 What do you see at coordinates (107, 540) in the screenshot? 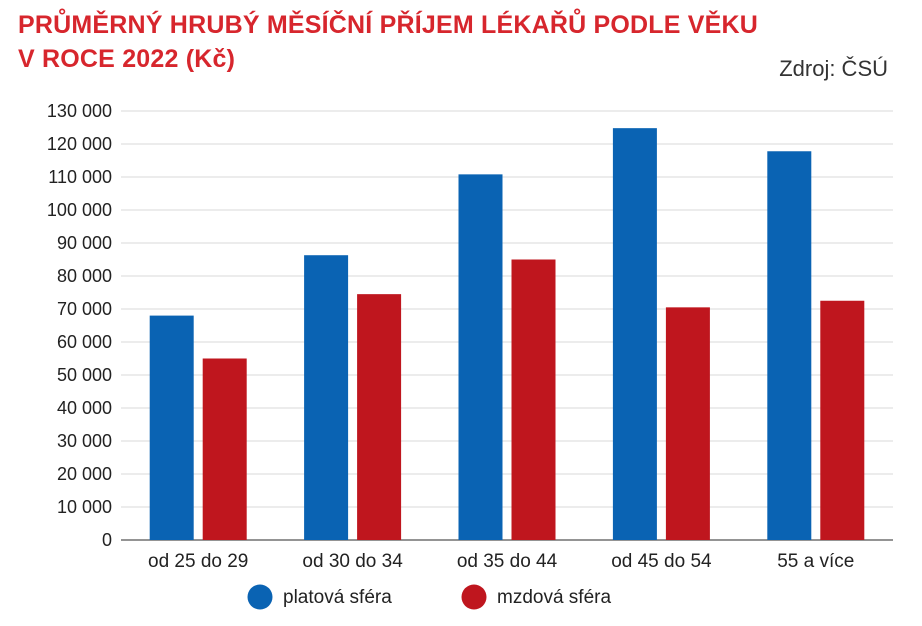
I see `y-tick-label: 0` at bounding box center [107, 540].